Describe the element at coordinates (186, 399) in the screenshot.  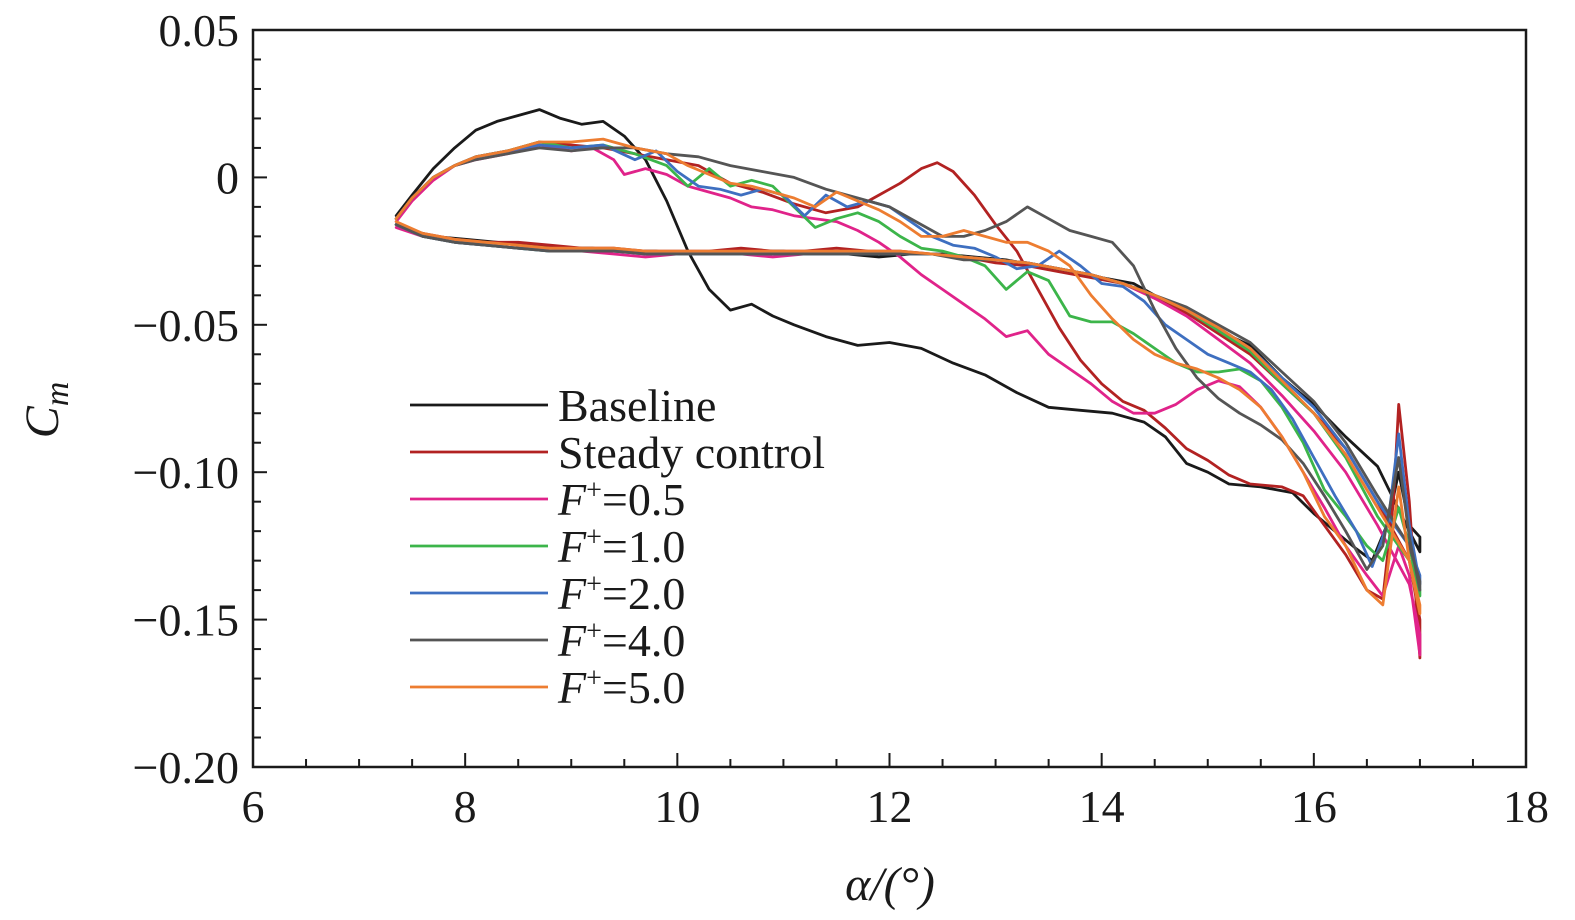
I see `y-tick-labels: 0.05 0 −0.05 −0.10 −0.15 −0.20` at that location.